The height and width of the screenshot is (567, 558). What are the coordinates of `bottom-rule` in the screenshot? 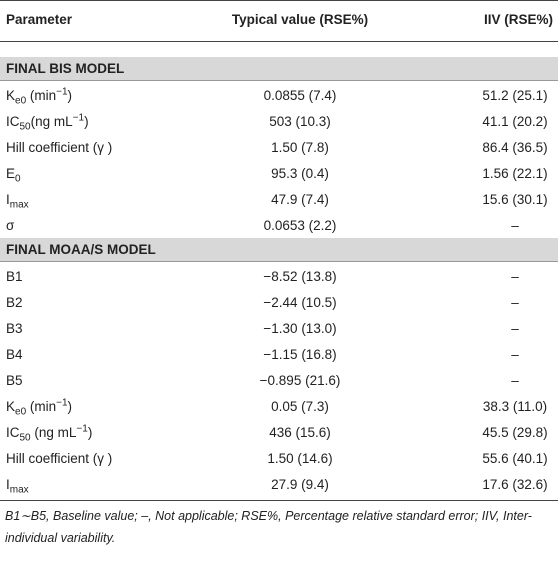 It's located at (279, 500).